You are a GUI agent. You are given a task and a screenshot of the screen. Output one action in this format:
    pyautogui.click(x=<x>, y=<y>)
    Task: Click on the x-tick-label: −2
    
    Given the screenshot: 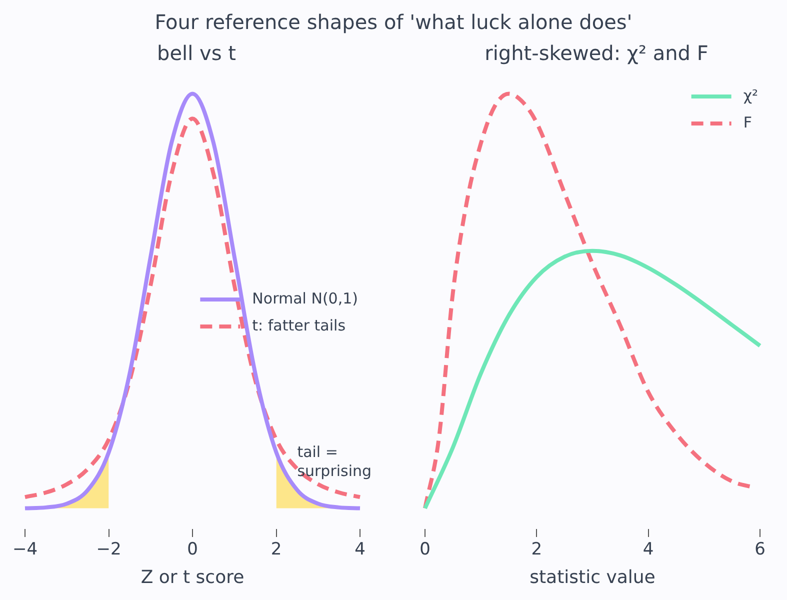 What is the action you would take?
    pyautogui.click(x=109, y=550)
    